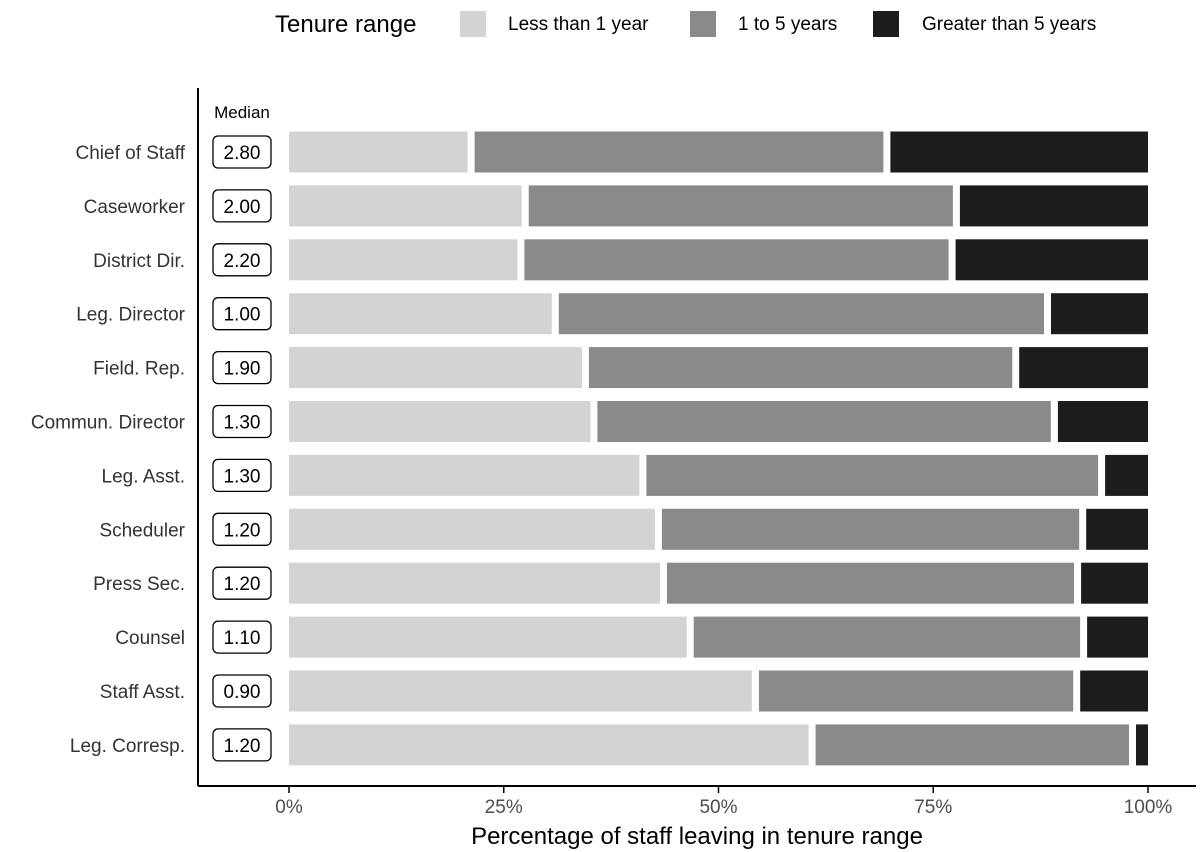 This screenshot has height=852, width=1200. What do you see at coordinates (139, 369) in the screenshot?
I see `category-label-field-rep: Field. Rep.` at bounding box center [139, 369].